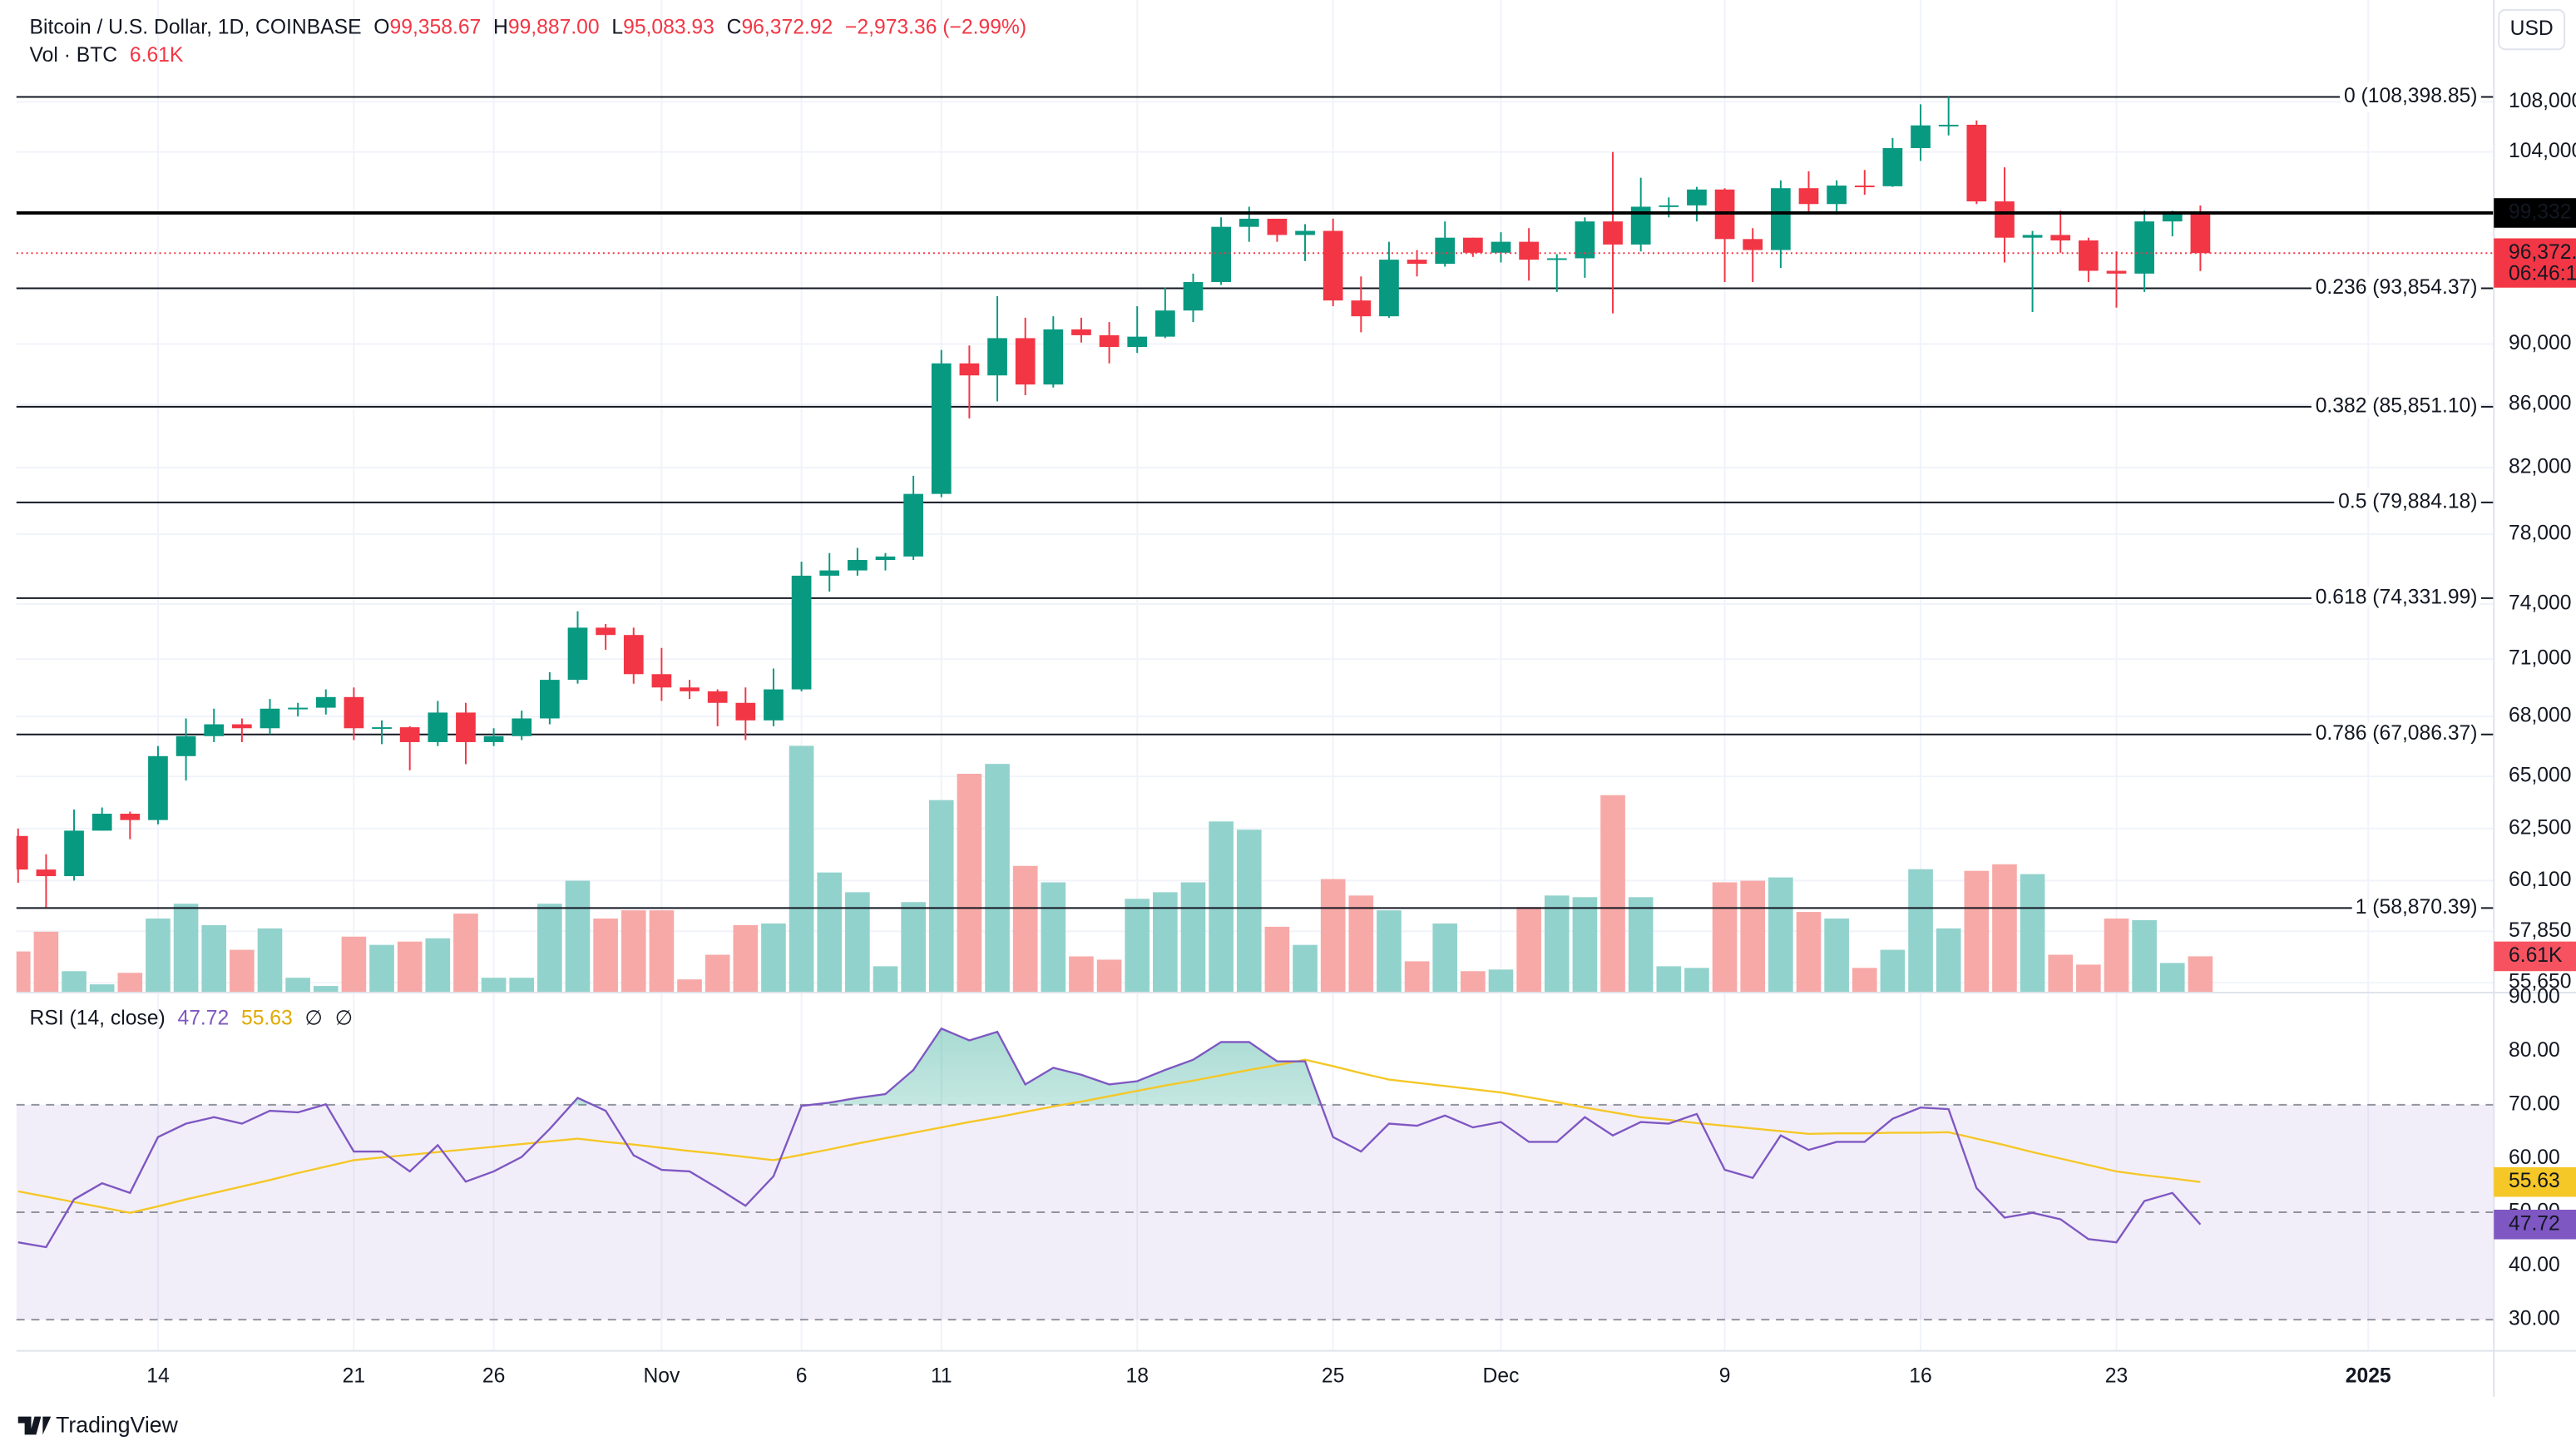 The width and height of the screenshot is (2576, 1456). I want to click on rsi-tick-label: 40.00, so click(2534, 1265).